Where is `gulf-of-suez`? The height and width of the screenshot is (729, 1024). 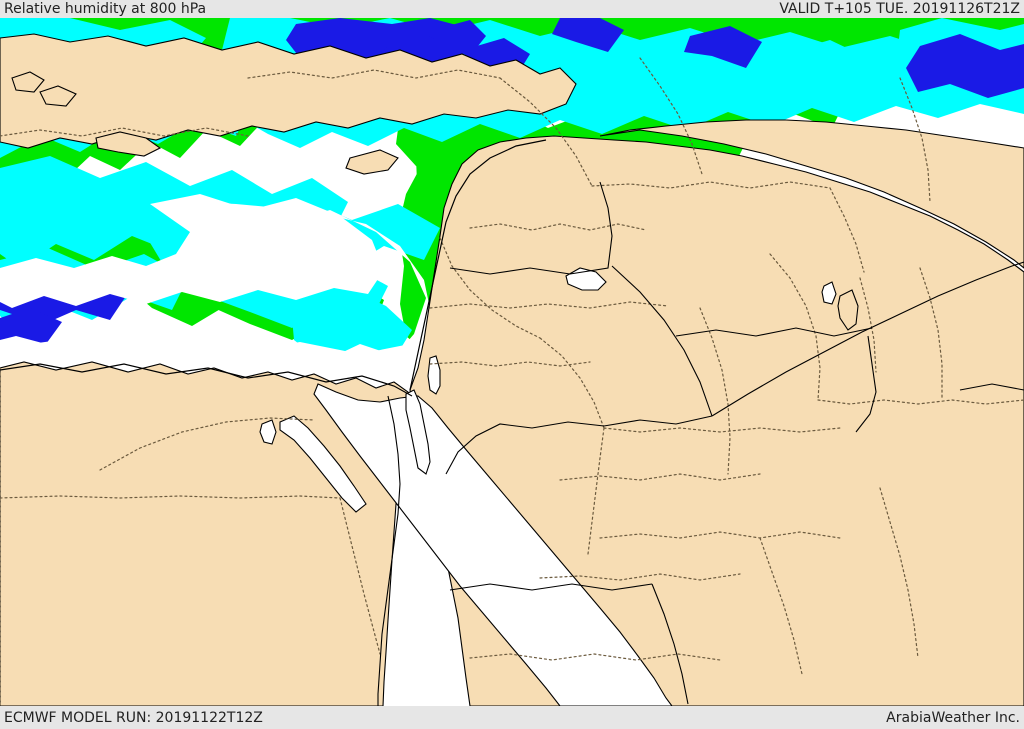 gulf-of-suez is located at coordinates (323, 464).